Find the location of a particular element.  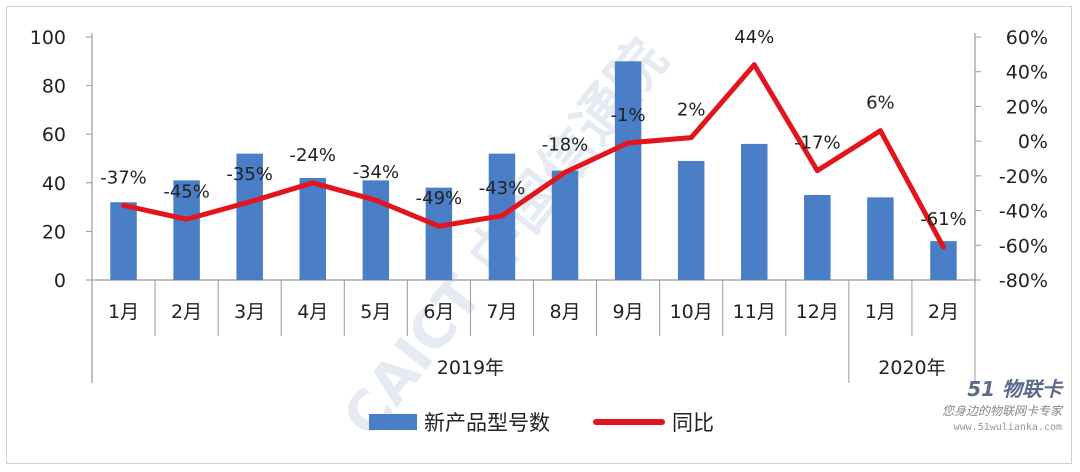

left-tick-label: 60 is located at coordinates (54, 135).